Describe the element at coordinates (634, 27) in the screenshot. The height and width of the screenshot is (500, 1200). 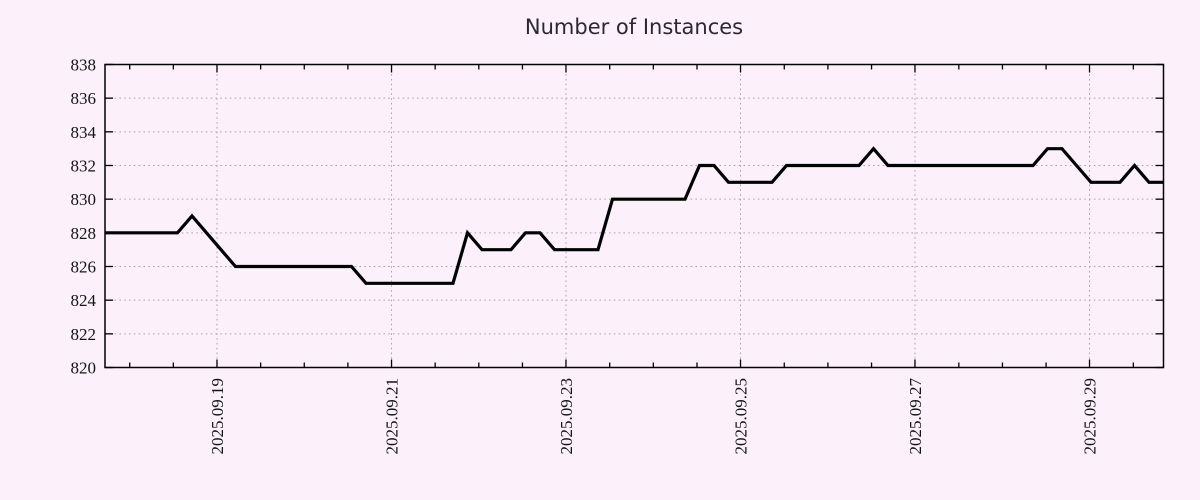
I see `chart-title: Number of Instances` at that location.